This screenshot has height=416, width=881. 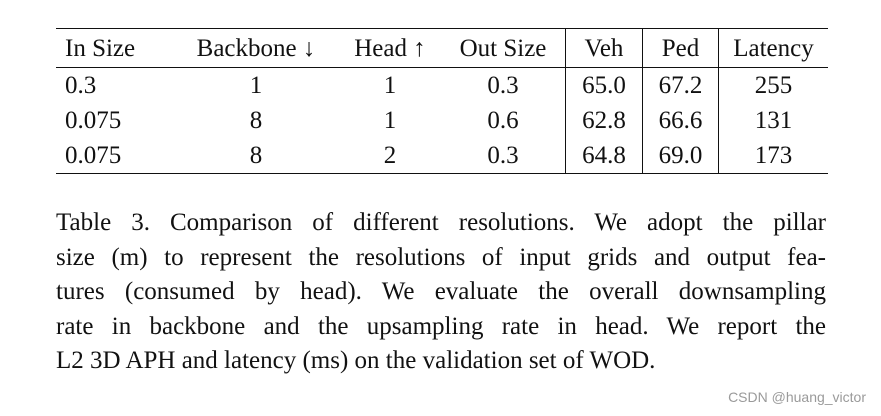 What do you see at coordinates (256, 85) in the screenshot?
I see `cell-backbone: 1` at bounding box center [256, 85].